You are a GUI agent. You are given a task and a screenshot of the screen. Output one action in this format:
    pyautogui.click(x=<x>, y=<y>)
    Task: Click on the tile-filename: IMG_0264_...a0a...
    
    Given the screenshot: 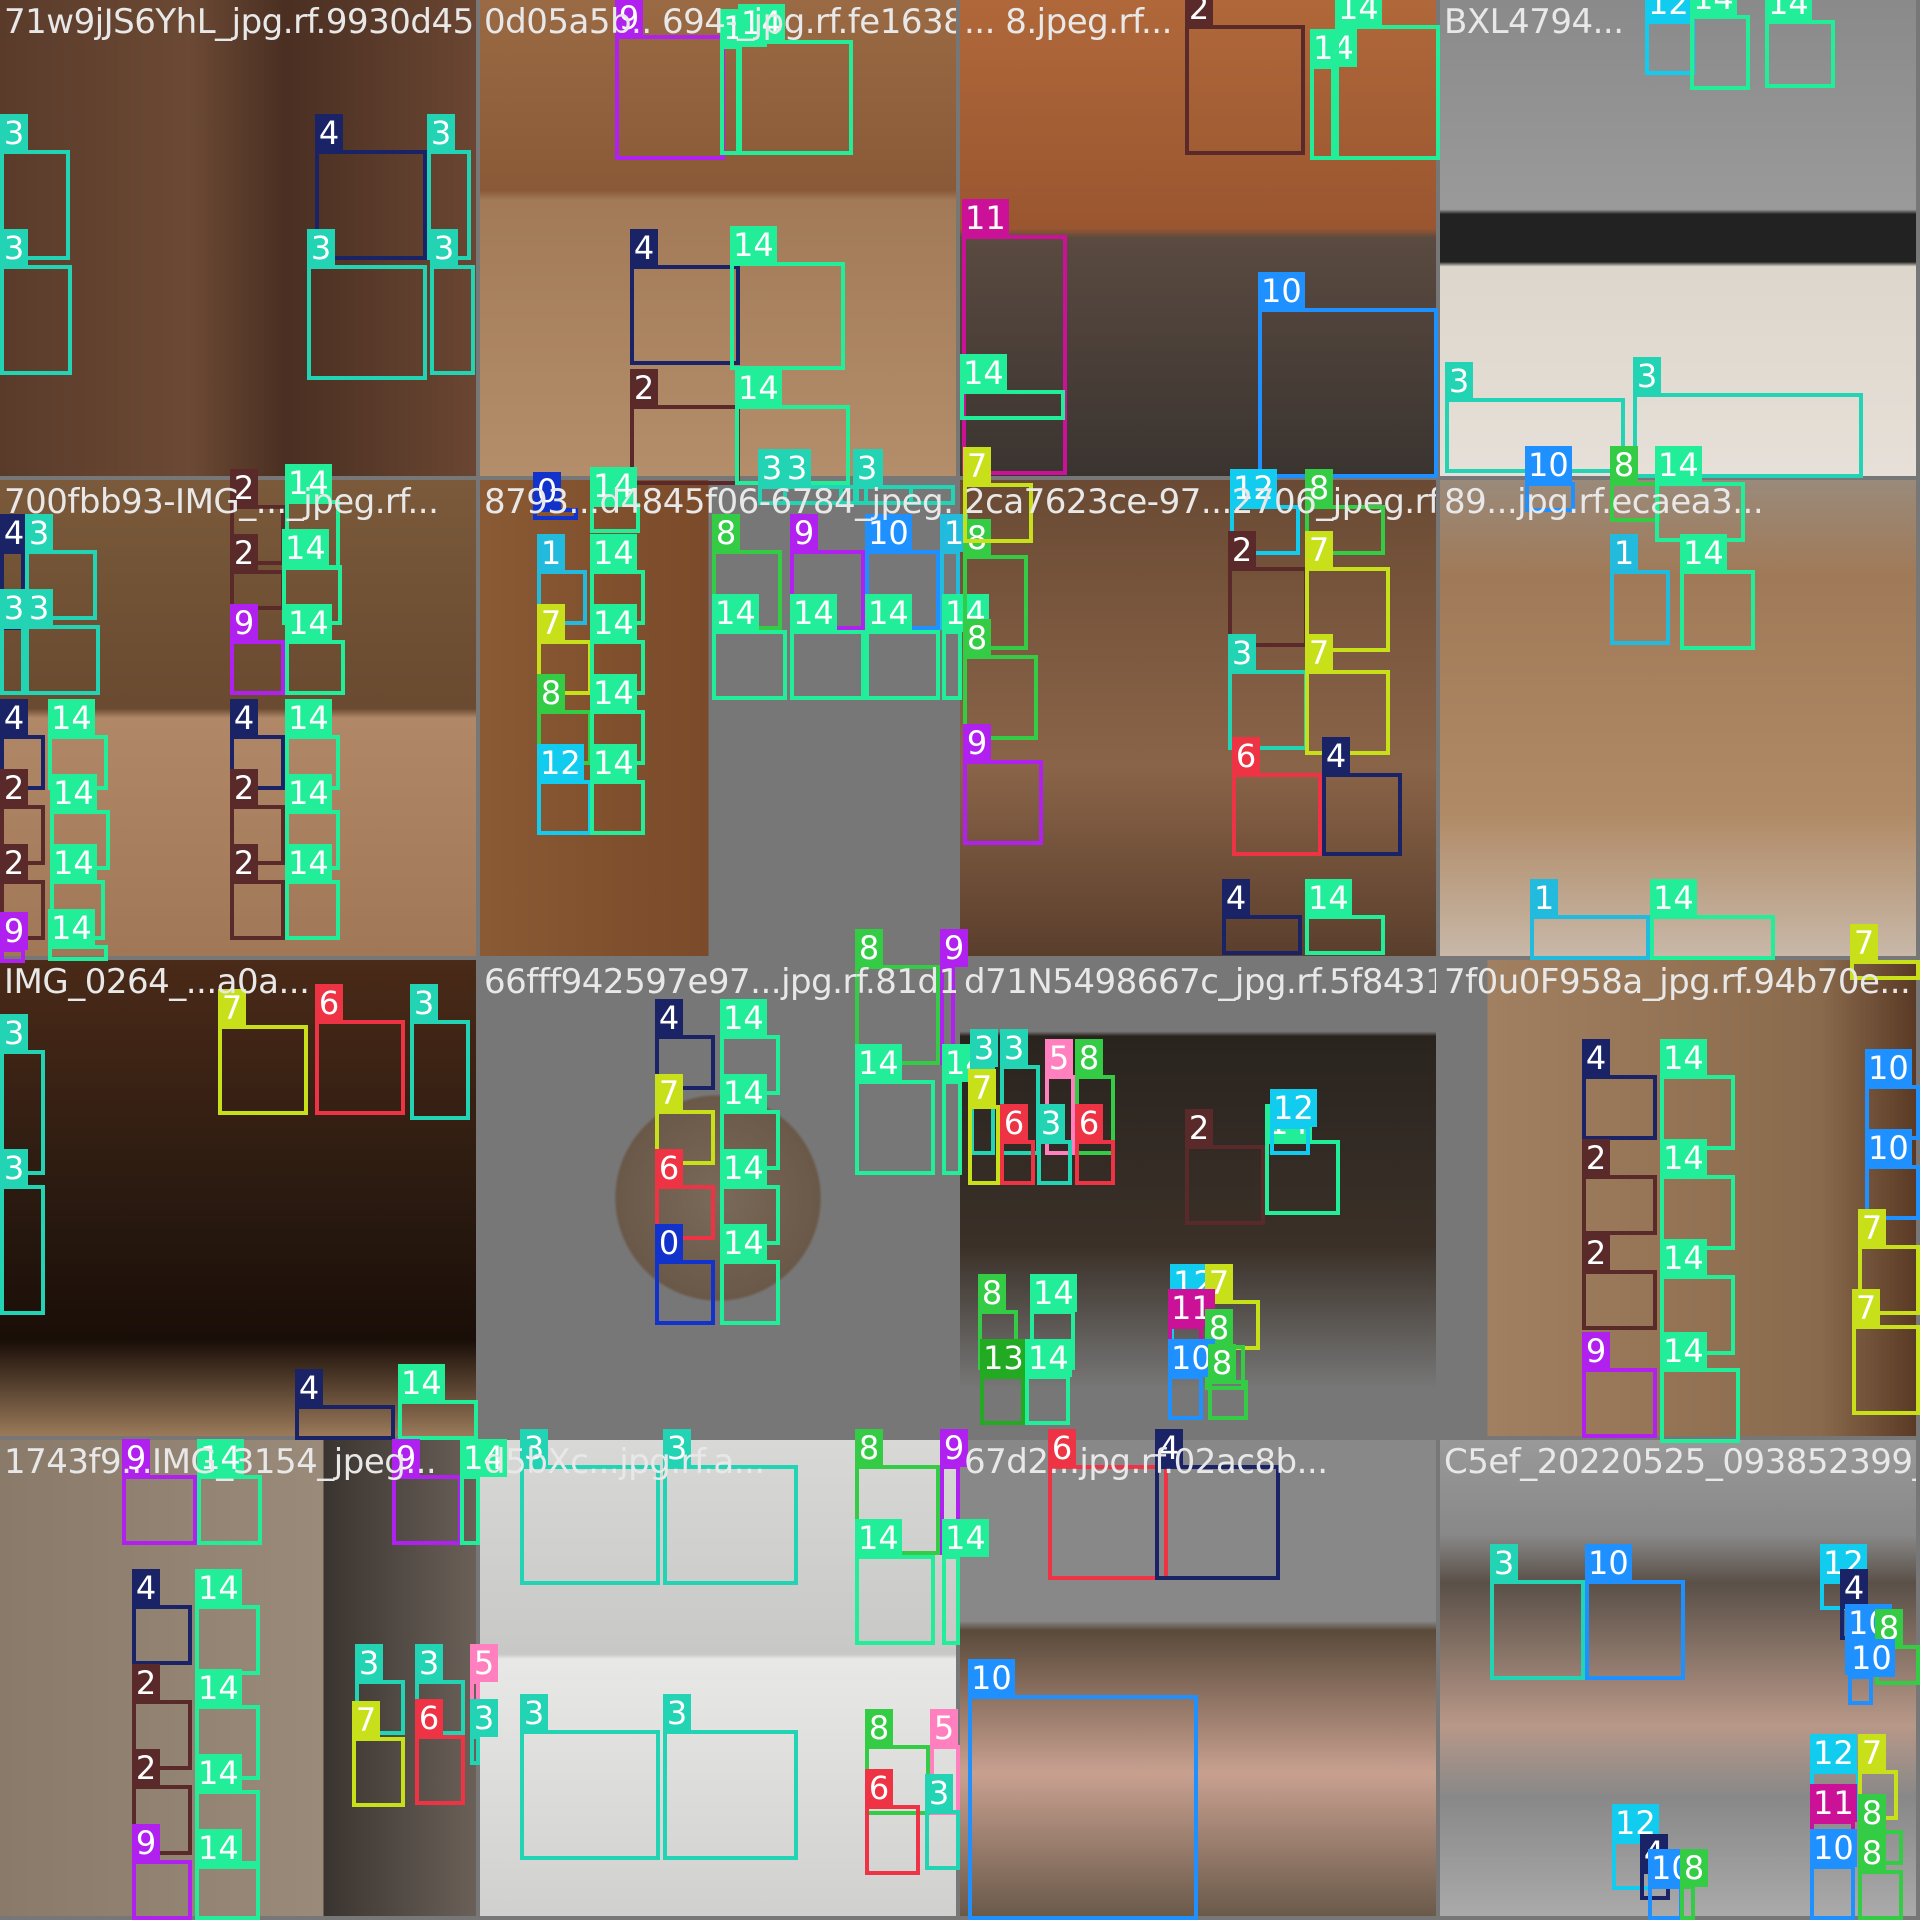 What is the action you would take?
    pyautogui.click(x=157, y=982)
    